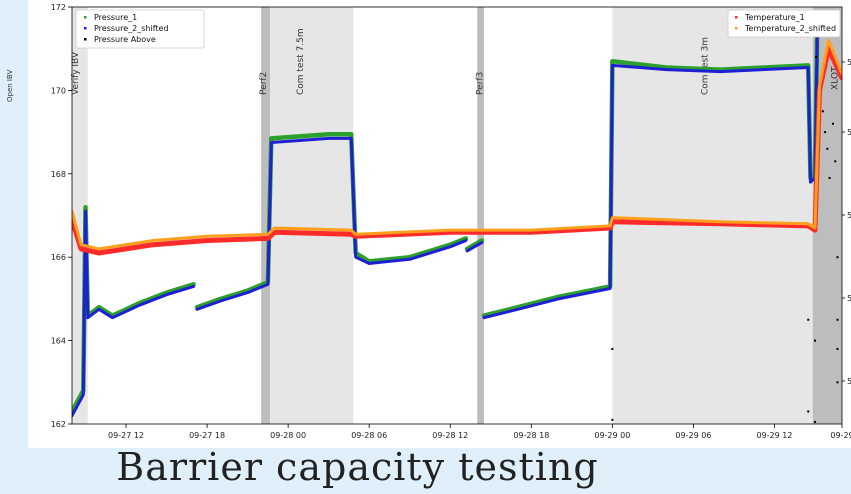 The height and width of the screenshot is (494, 851). Describe the element at coordinates (125, 39) in the screenshot. I see `legend-left-label-2: Pressure Above` at that location.